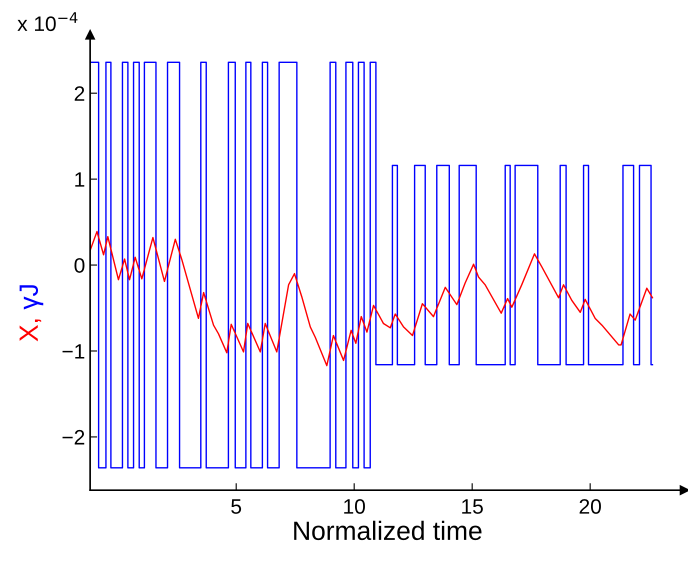  What do you see at coordinates (79, 265) in the screenshot?
I see `y-tick-label: 0` at bounding box center [79, 265].